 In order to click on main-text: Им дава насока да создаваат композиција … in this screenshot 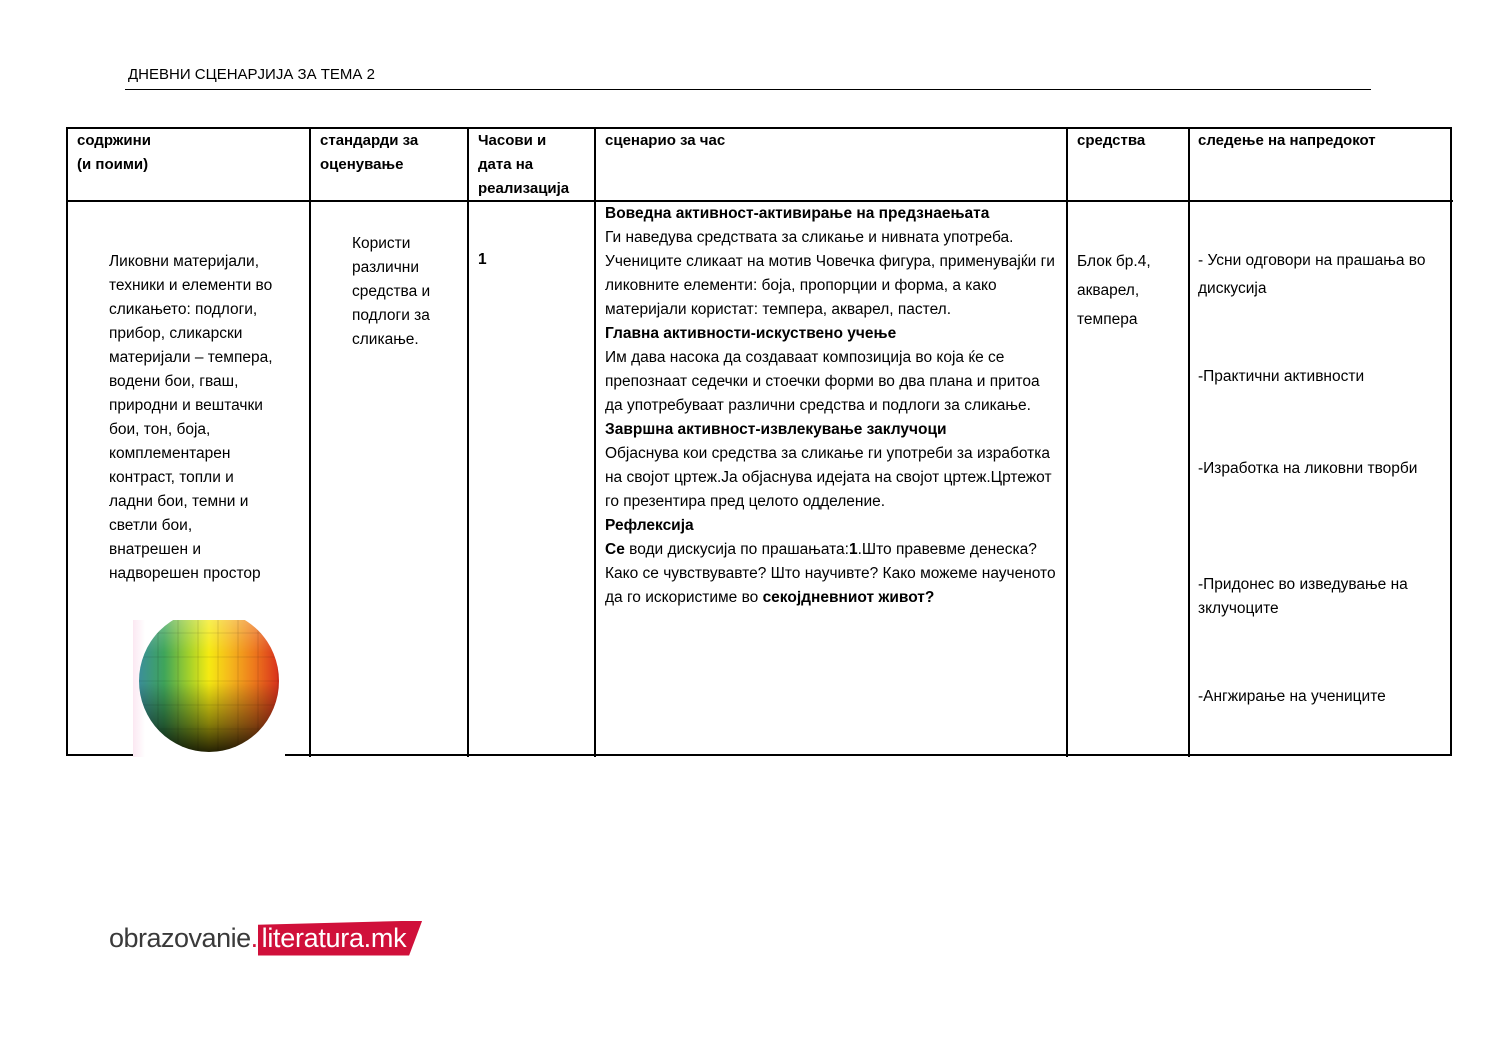, I will do `click(822, 381)`.